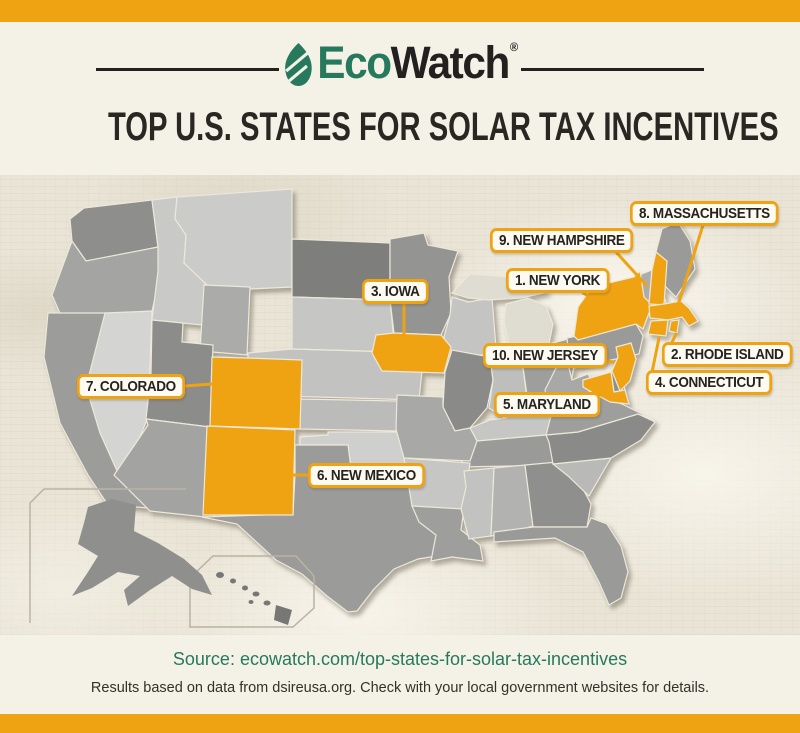 This screenshot has height=733, width=800. Describe the element at coordinates (631, 268) in the screenshot. I see `leader-new-hampshire` at that location.